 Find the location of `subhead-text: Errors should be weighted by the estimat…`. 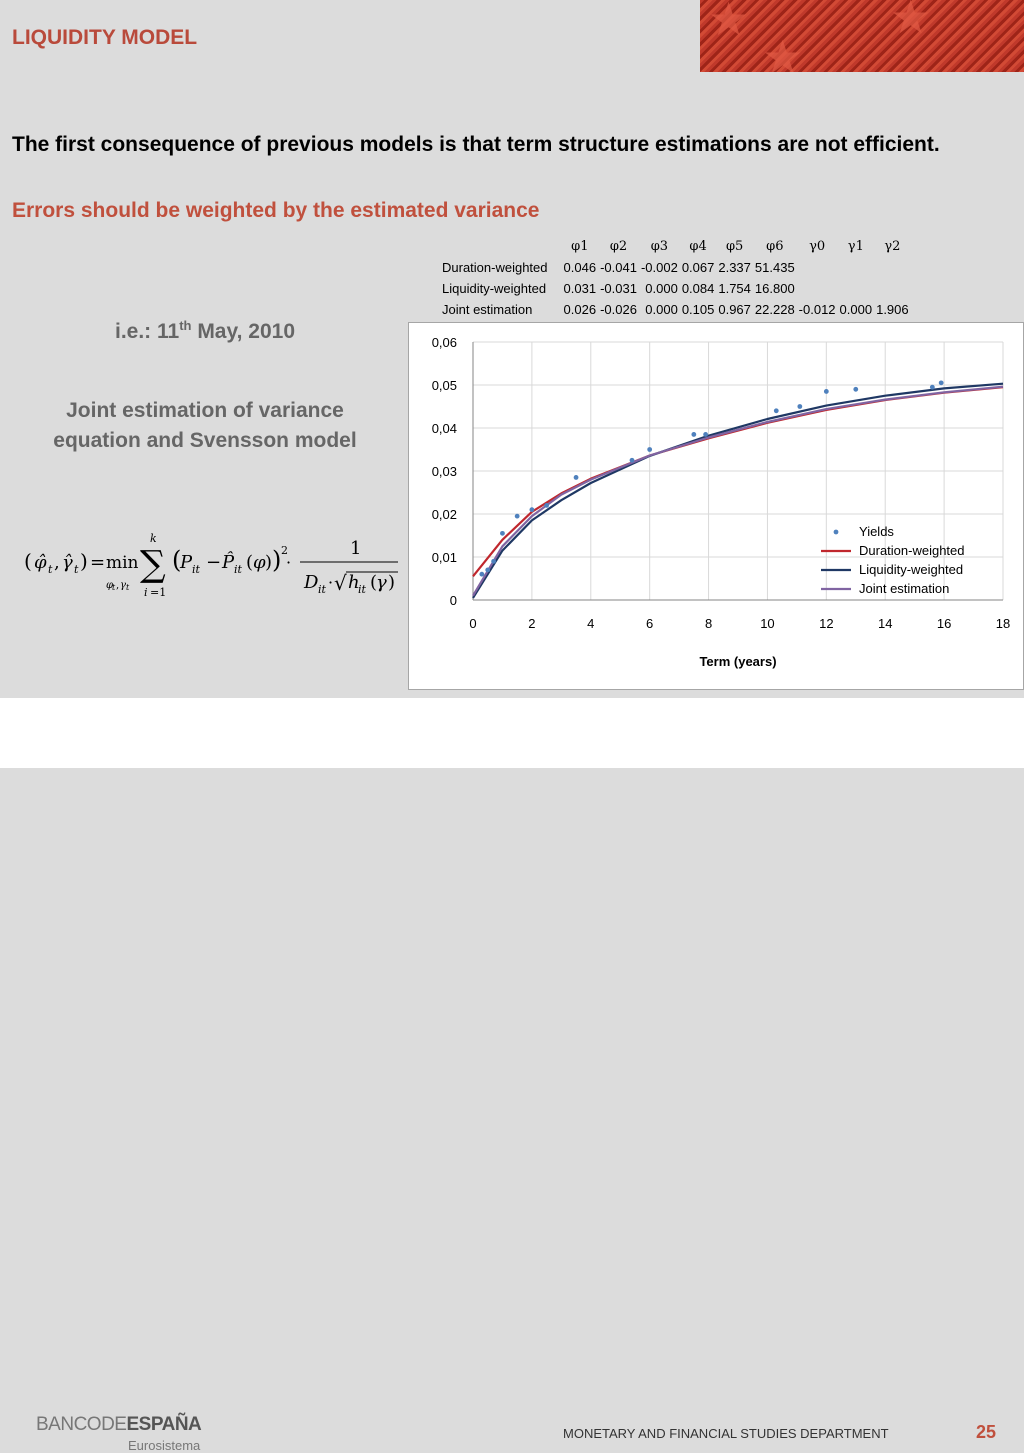

subhead-text: Errors should be weighted by the estimat… is located at coordinates (276, 210).